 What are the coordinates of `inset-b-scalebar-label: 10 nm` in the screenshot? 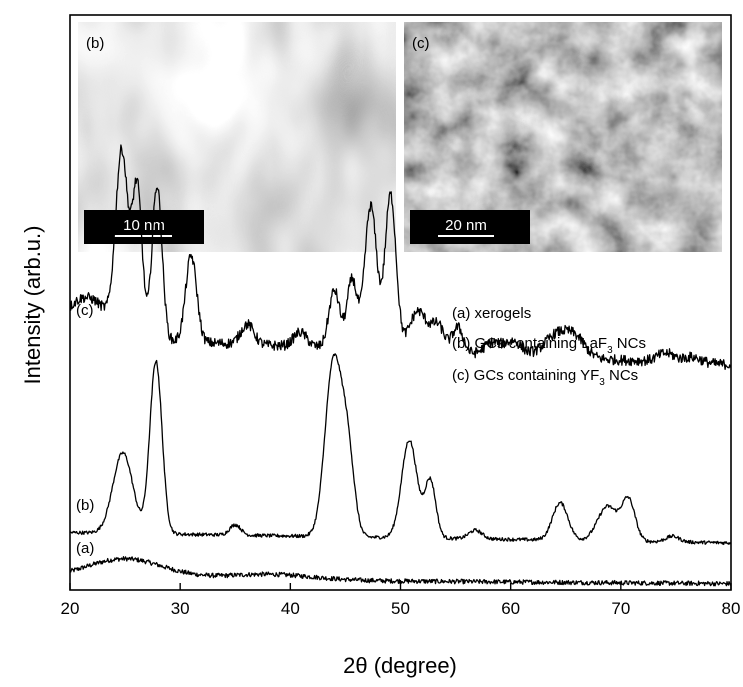 It's located at (144, 225).